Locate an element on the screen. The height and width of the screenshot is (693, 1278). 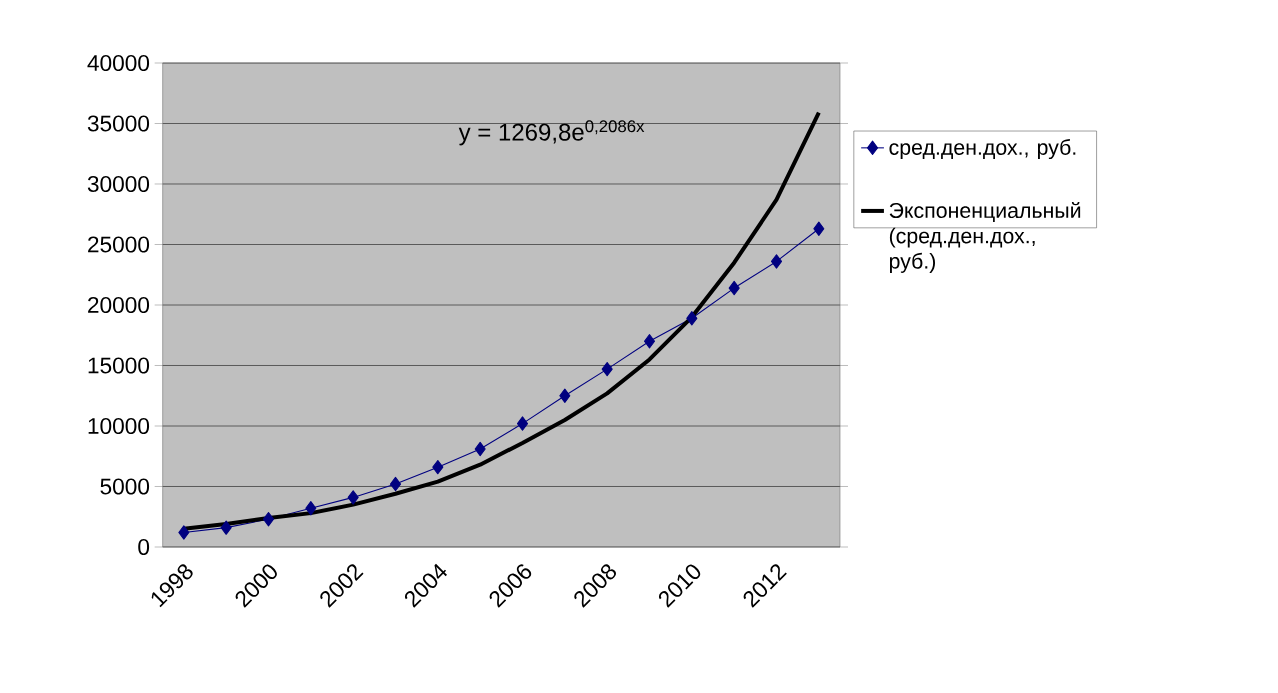
y-tick-label: 5000 is located at coordinates (125, 486).